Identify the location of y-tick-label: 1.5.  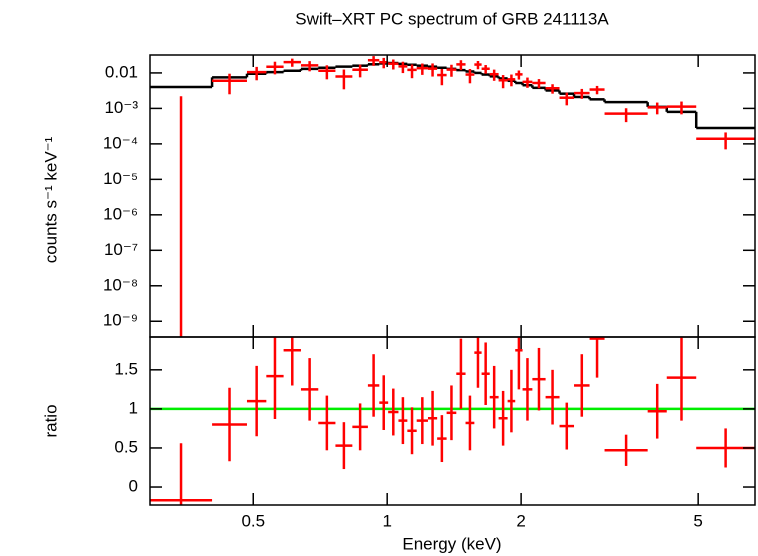
(126, 368).